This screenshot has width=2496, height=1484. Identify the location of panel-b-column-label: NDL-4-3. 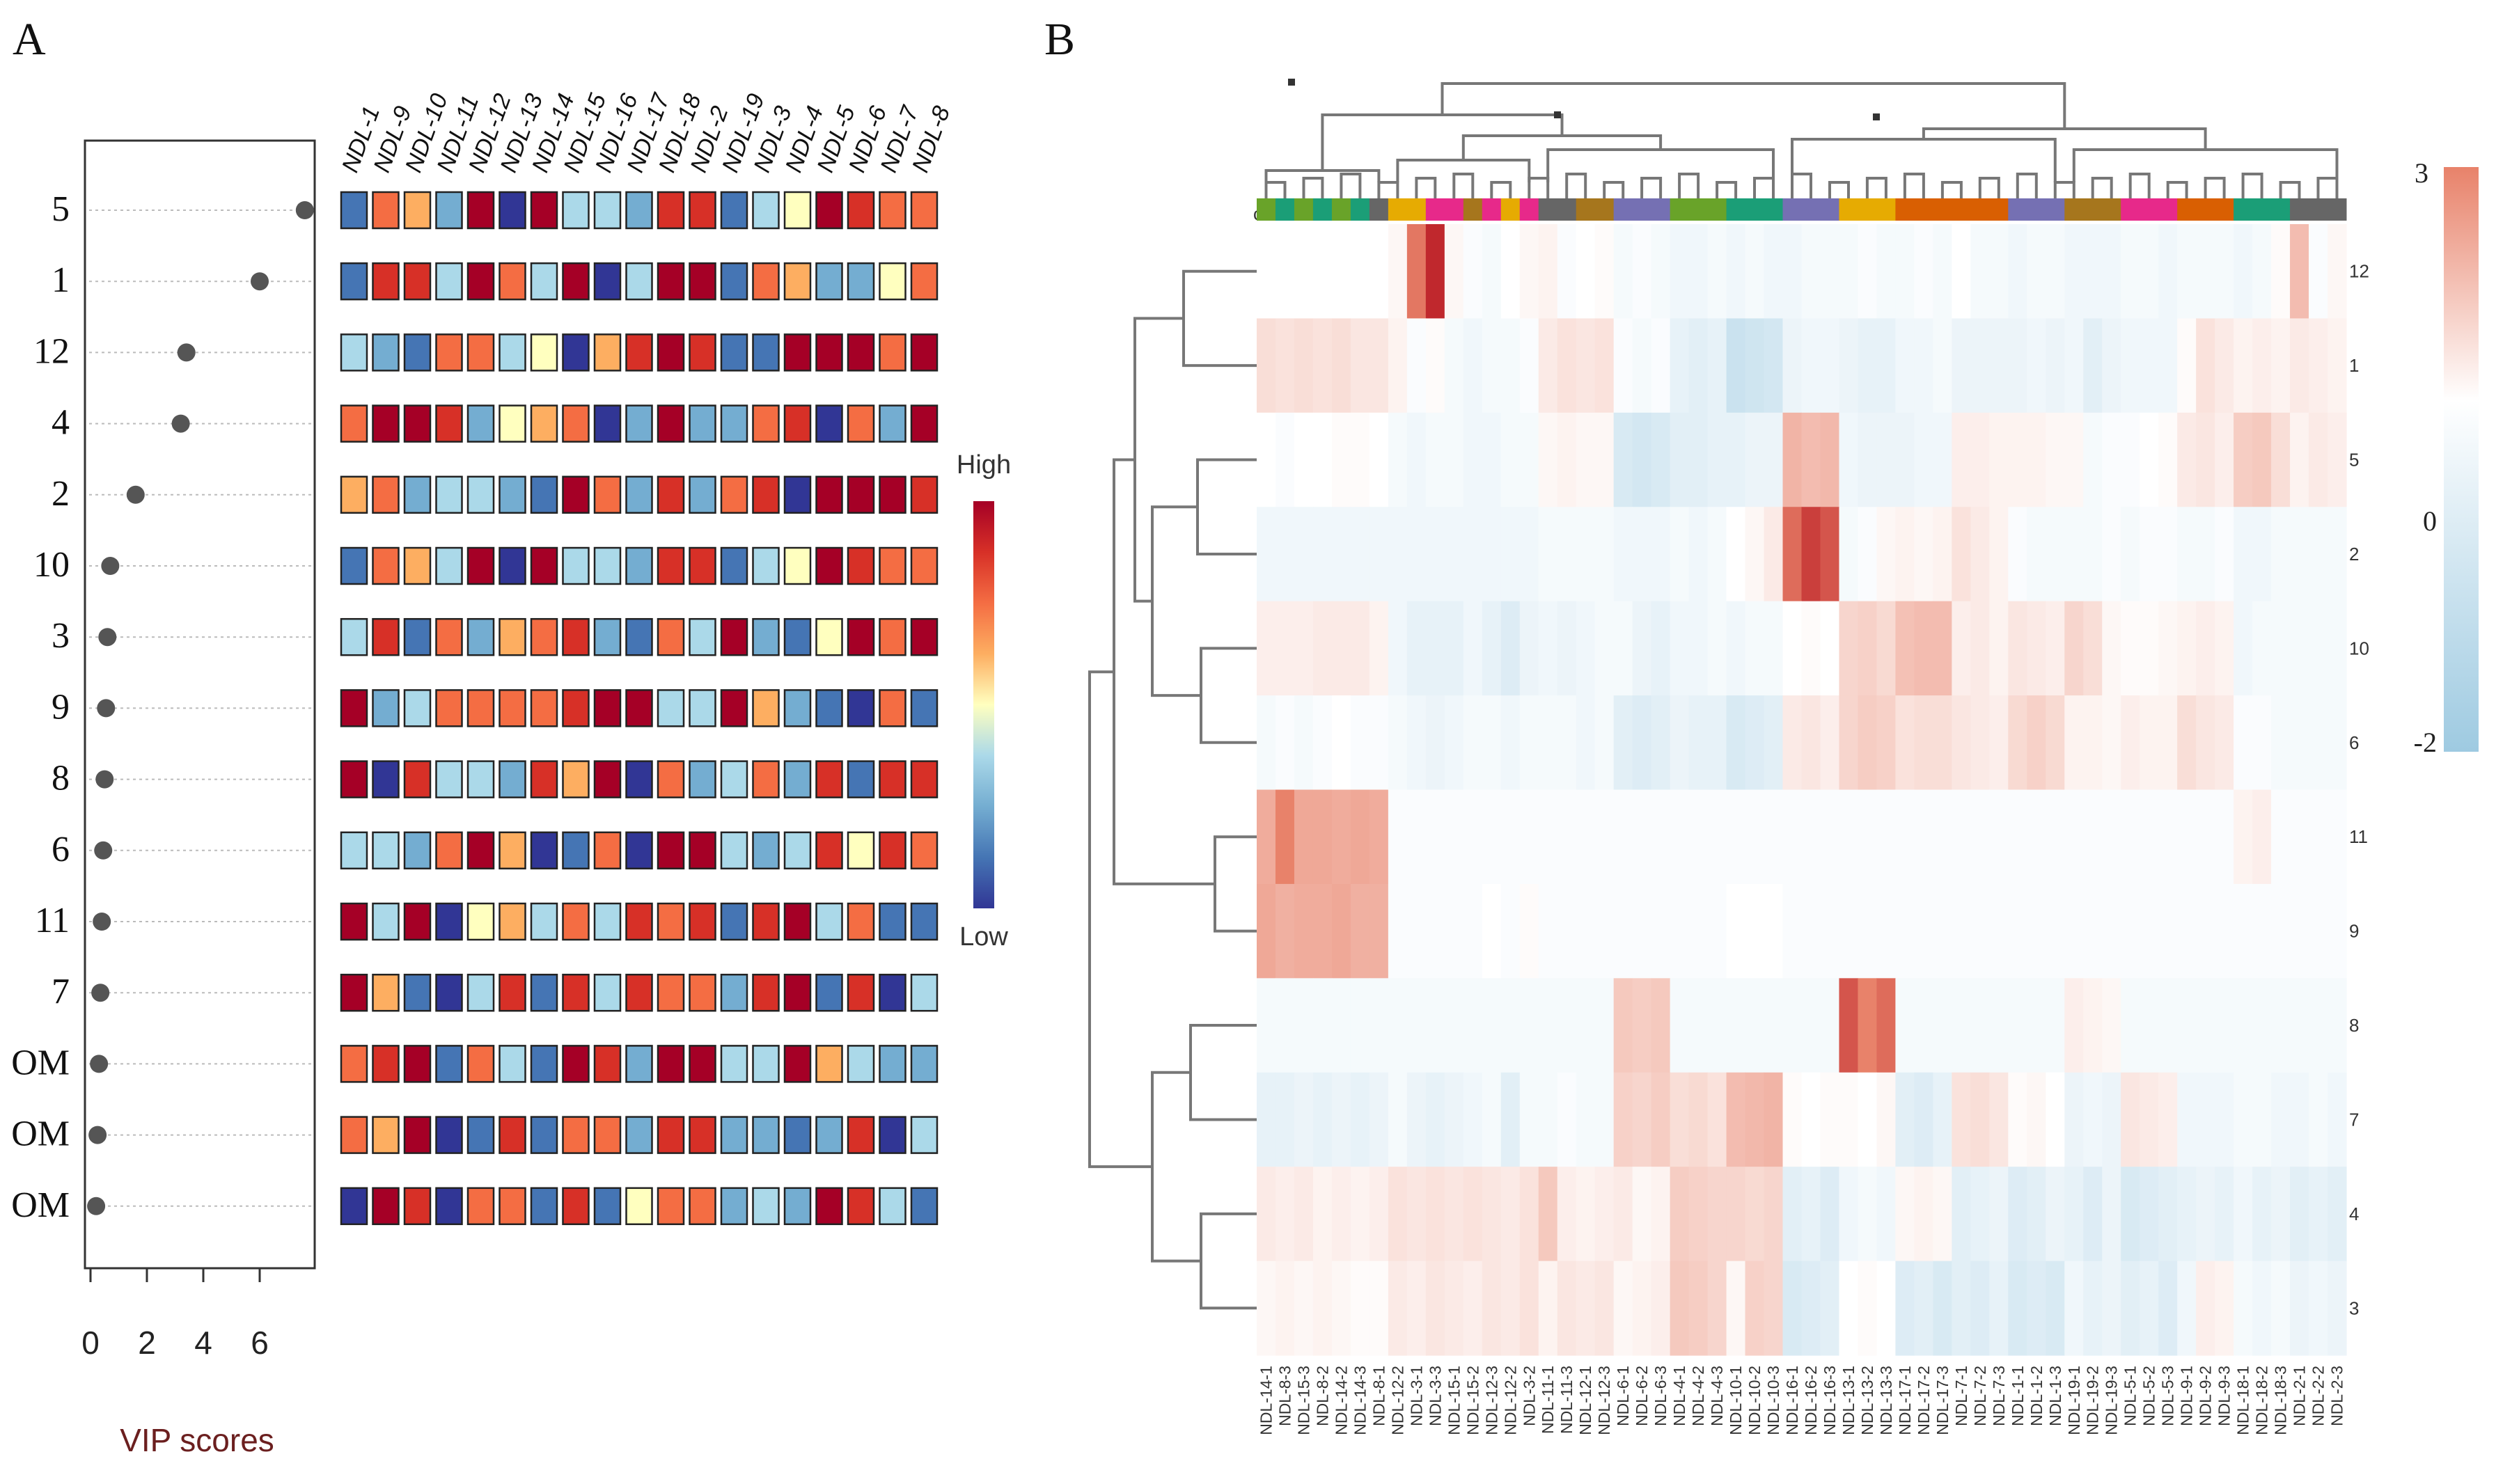
(1717, 1396).